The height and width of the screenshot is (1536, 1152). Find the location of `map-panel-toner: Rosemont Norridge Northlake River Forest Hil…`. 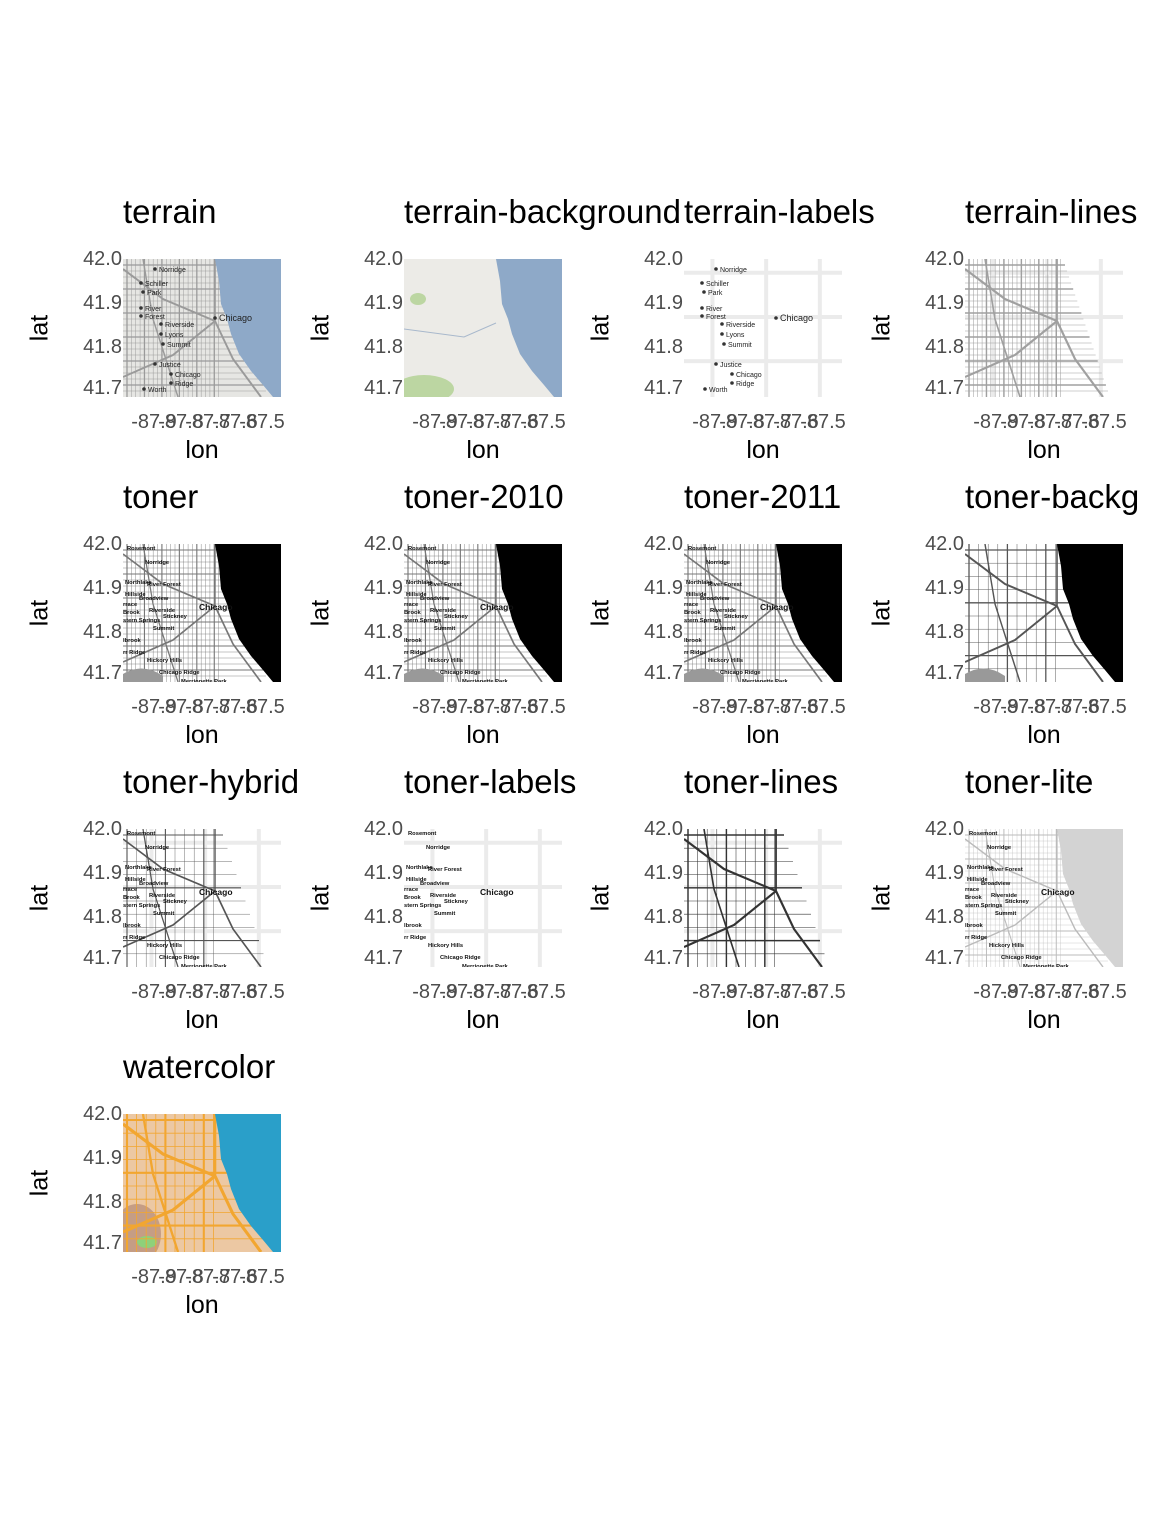

map-panel-toner: Rosemont Norridge Northlake River Forest Hil… is located at coordinates (483, 613).